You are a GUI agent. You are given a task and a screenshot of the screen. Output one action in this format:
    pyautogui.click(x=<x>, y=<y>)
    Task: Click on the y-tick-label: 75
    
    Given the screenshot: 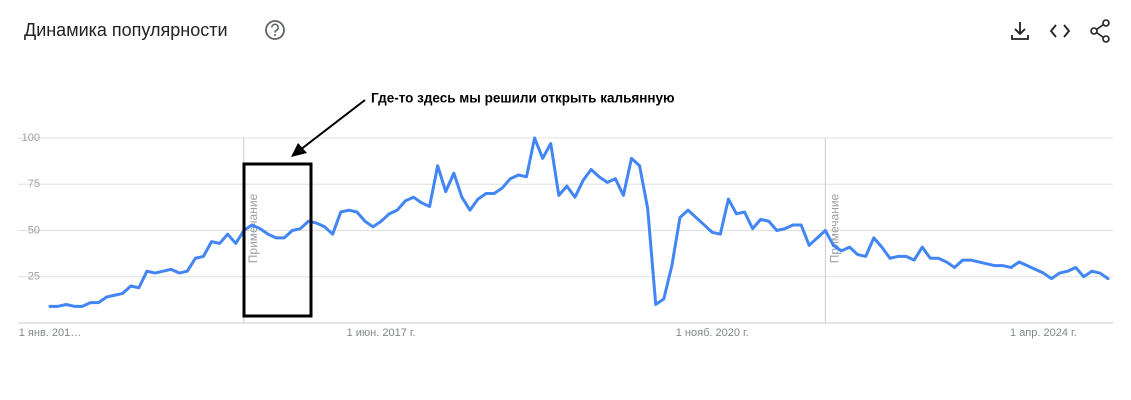 What is the action you would take?
    pyautogui.click(x=34, y=184)
    